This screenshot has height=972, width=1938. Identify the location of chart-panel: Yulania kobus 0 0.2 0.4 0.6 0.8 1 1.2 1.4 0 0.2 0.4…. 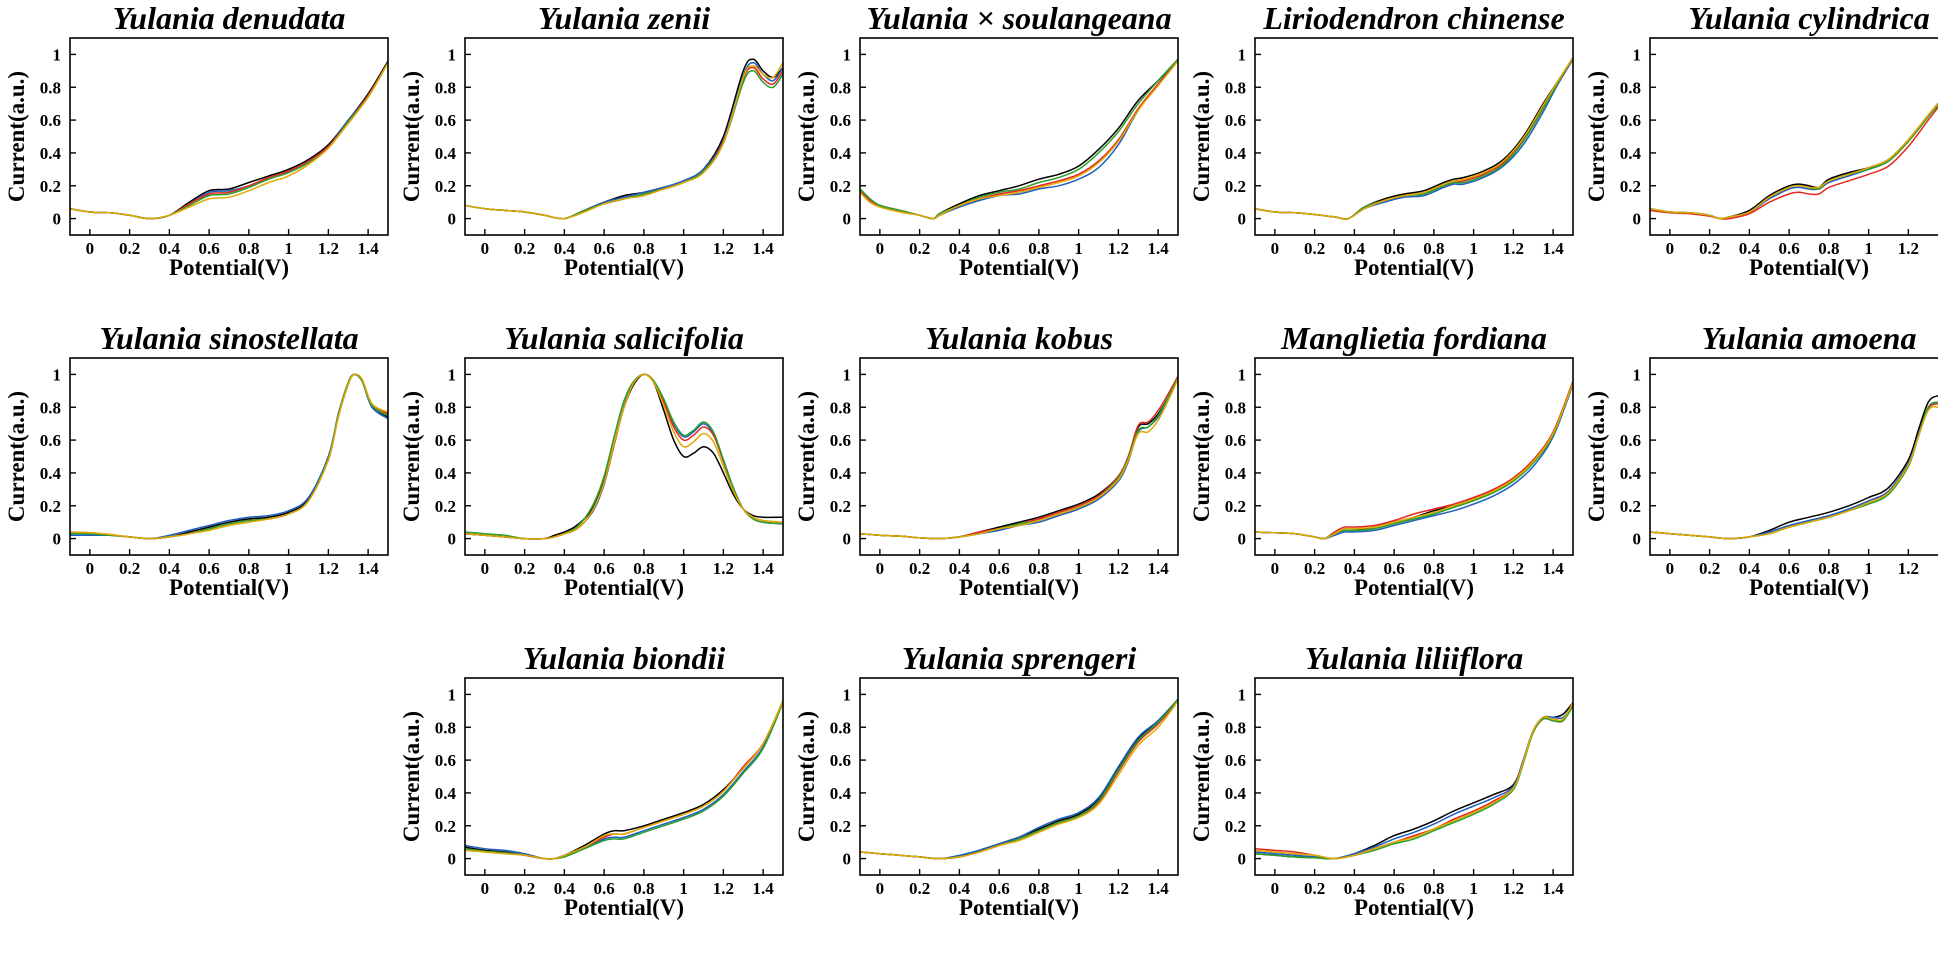
(986, 460).